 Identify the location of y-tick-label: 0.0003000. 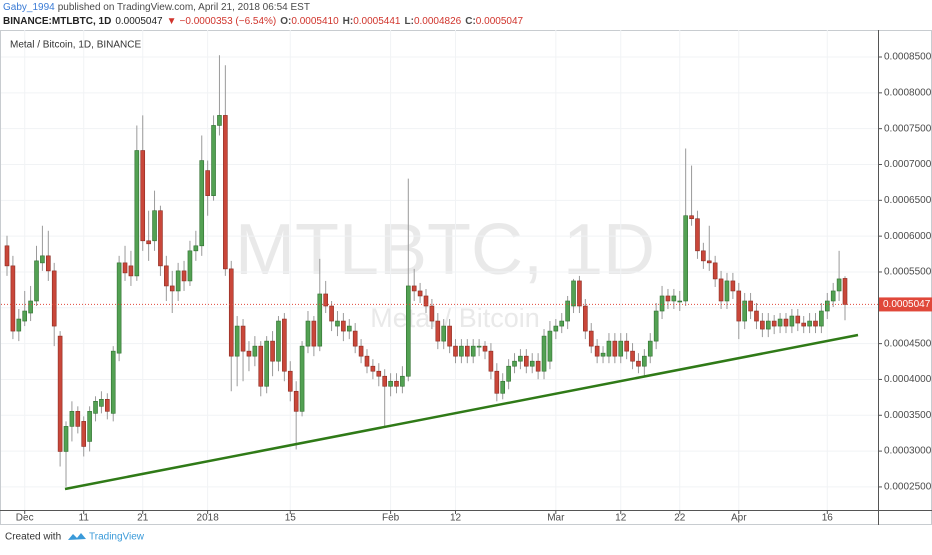
(908, 451).